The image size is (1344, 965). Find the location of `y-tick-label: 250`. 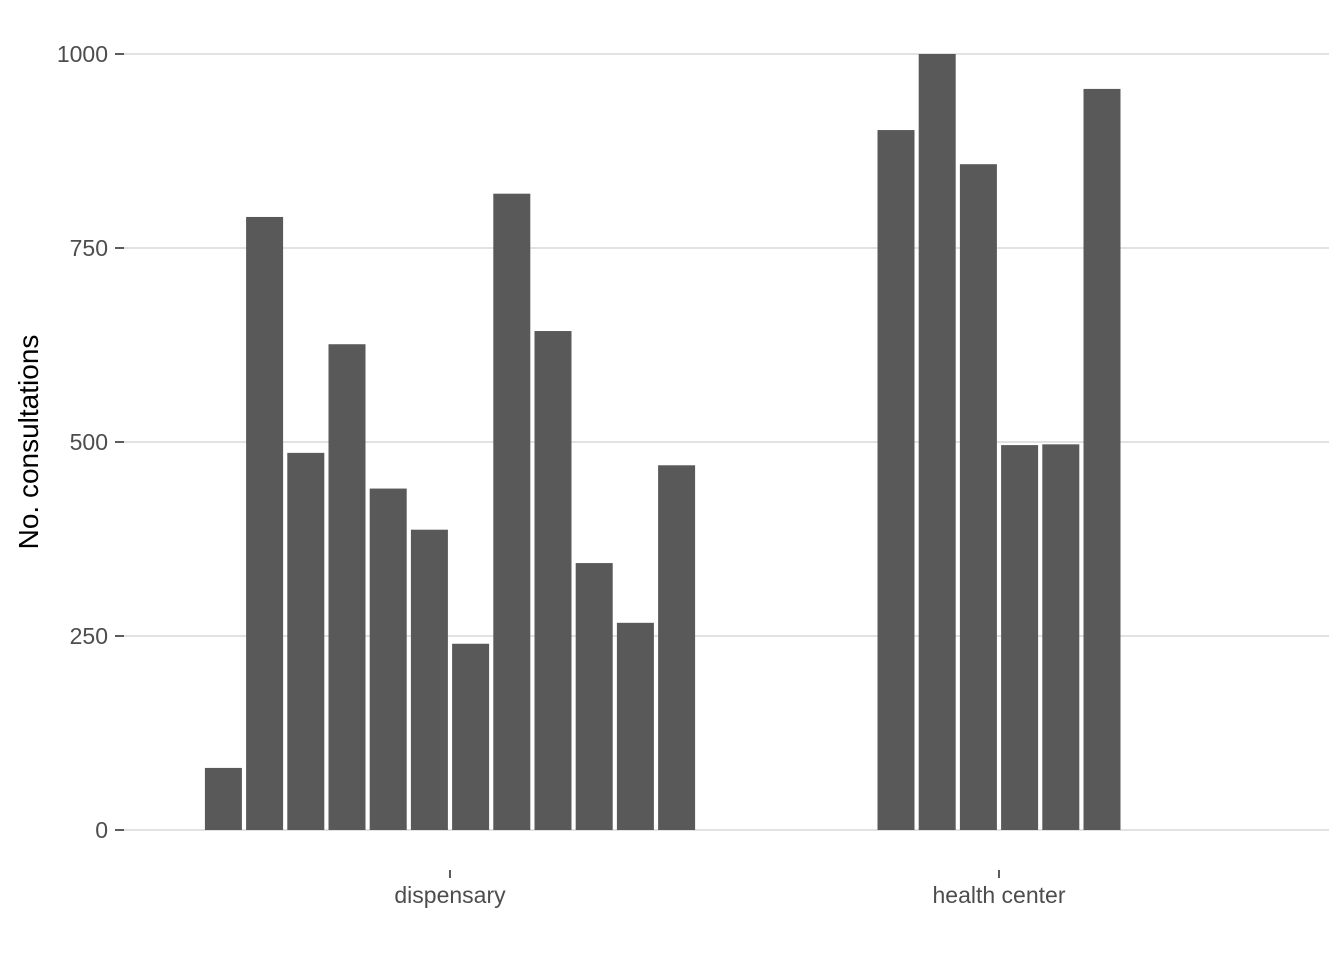

y-tick-label: 250 is located at coordinates (89, 636).